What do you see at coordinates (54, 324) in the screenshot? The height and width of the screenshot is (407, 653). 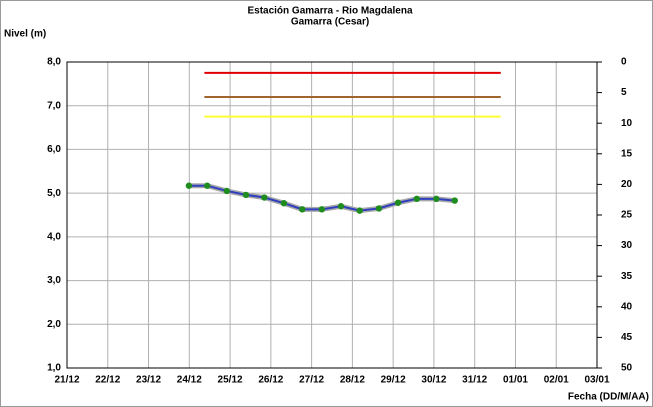 I see `y-tick-label: 2,0` at bounding box center [54, 324].